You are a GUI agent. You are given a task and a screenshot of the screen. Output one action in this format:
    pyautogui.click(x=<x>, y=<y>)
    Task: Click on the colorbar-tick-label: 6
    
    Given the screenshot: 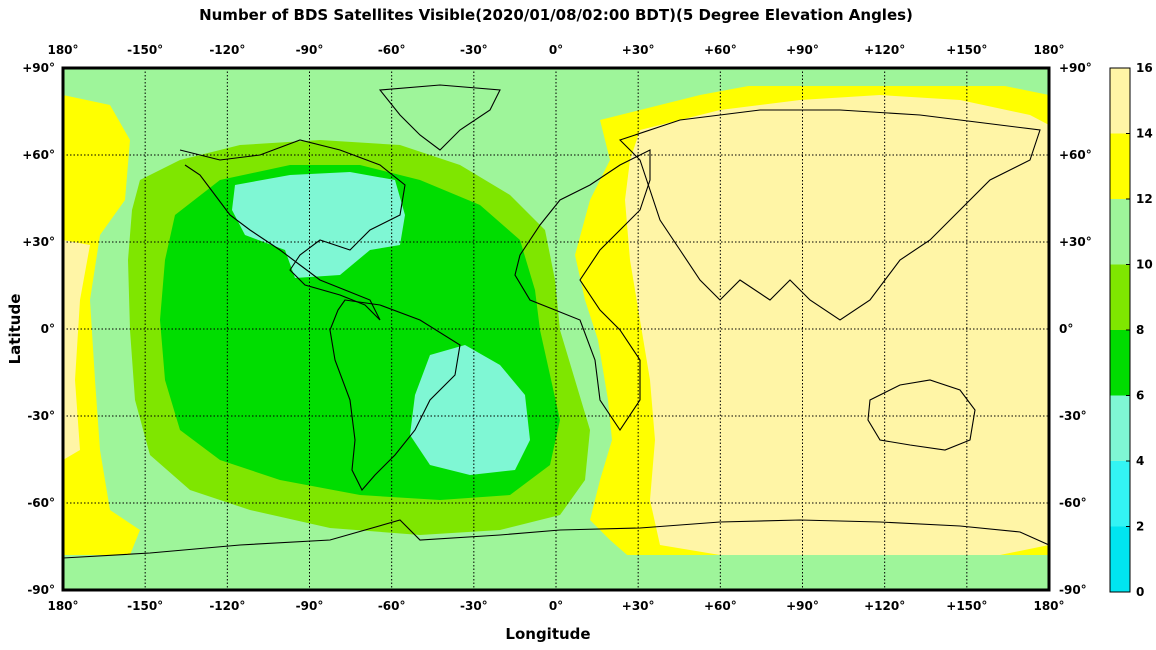 What is the action you would take?
    pyautogui.click(x=1140, y=396)
    